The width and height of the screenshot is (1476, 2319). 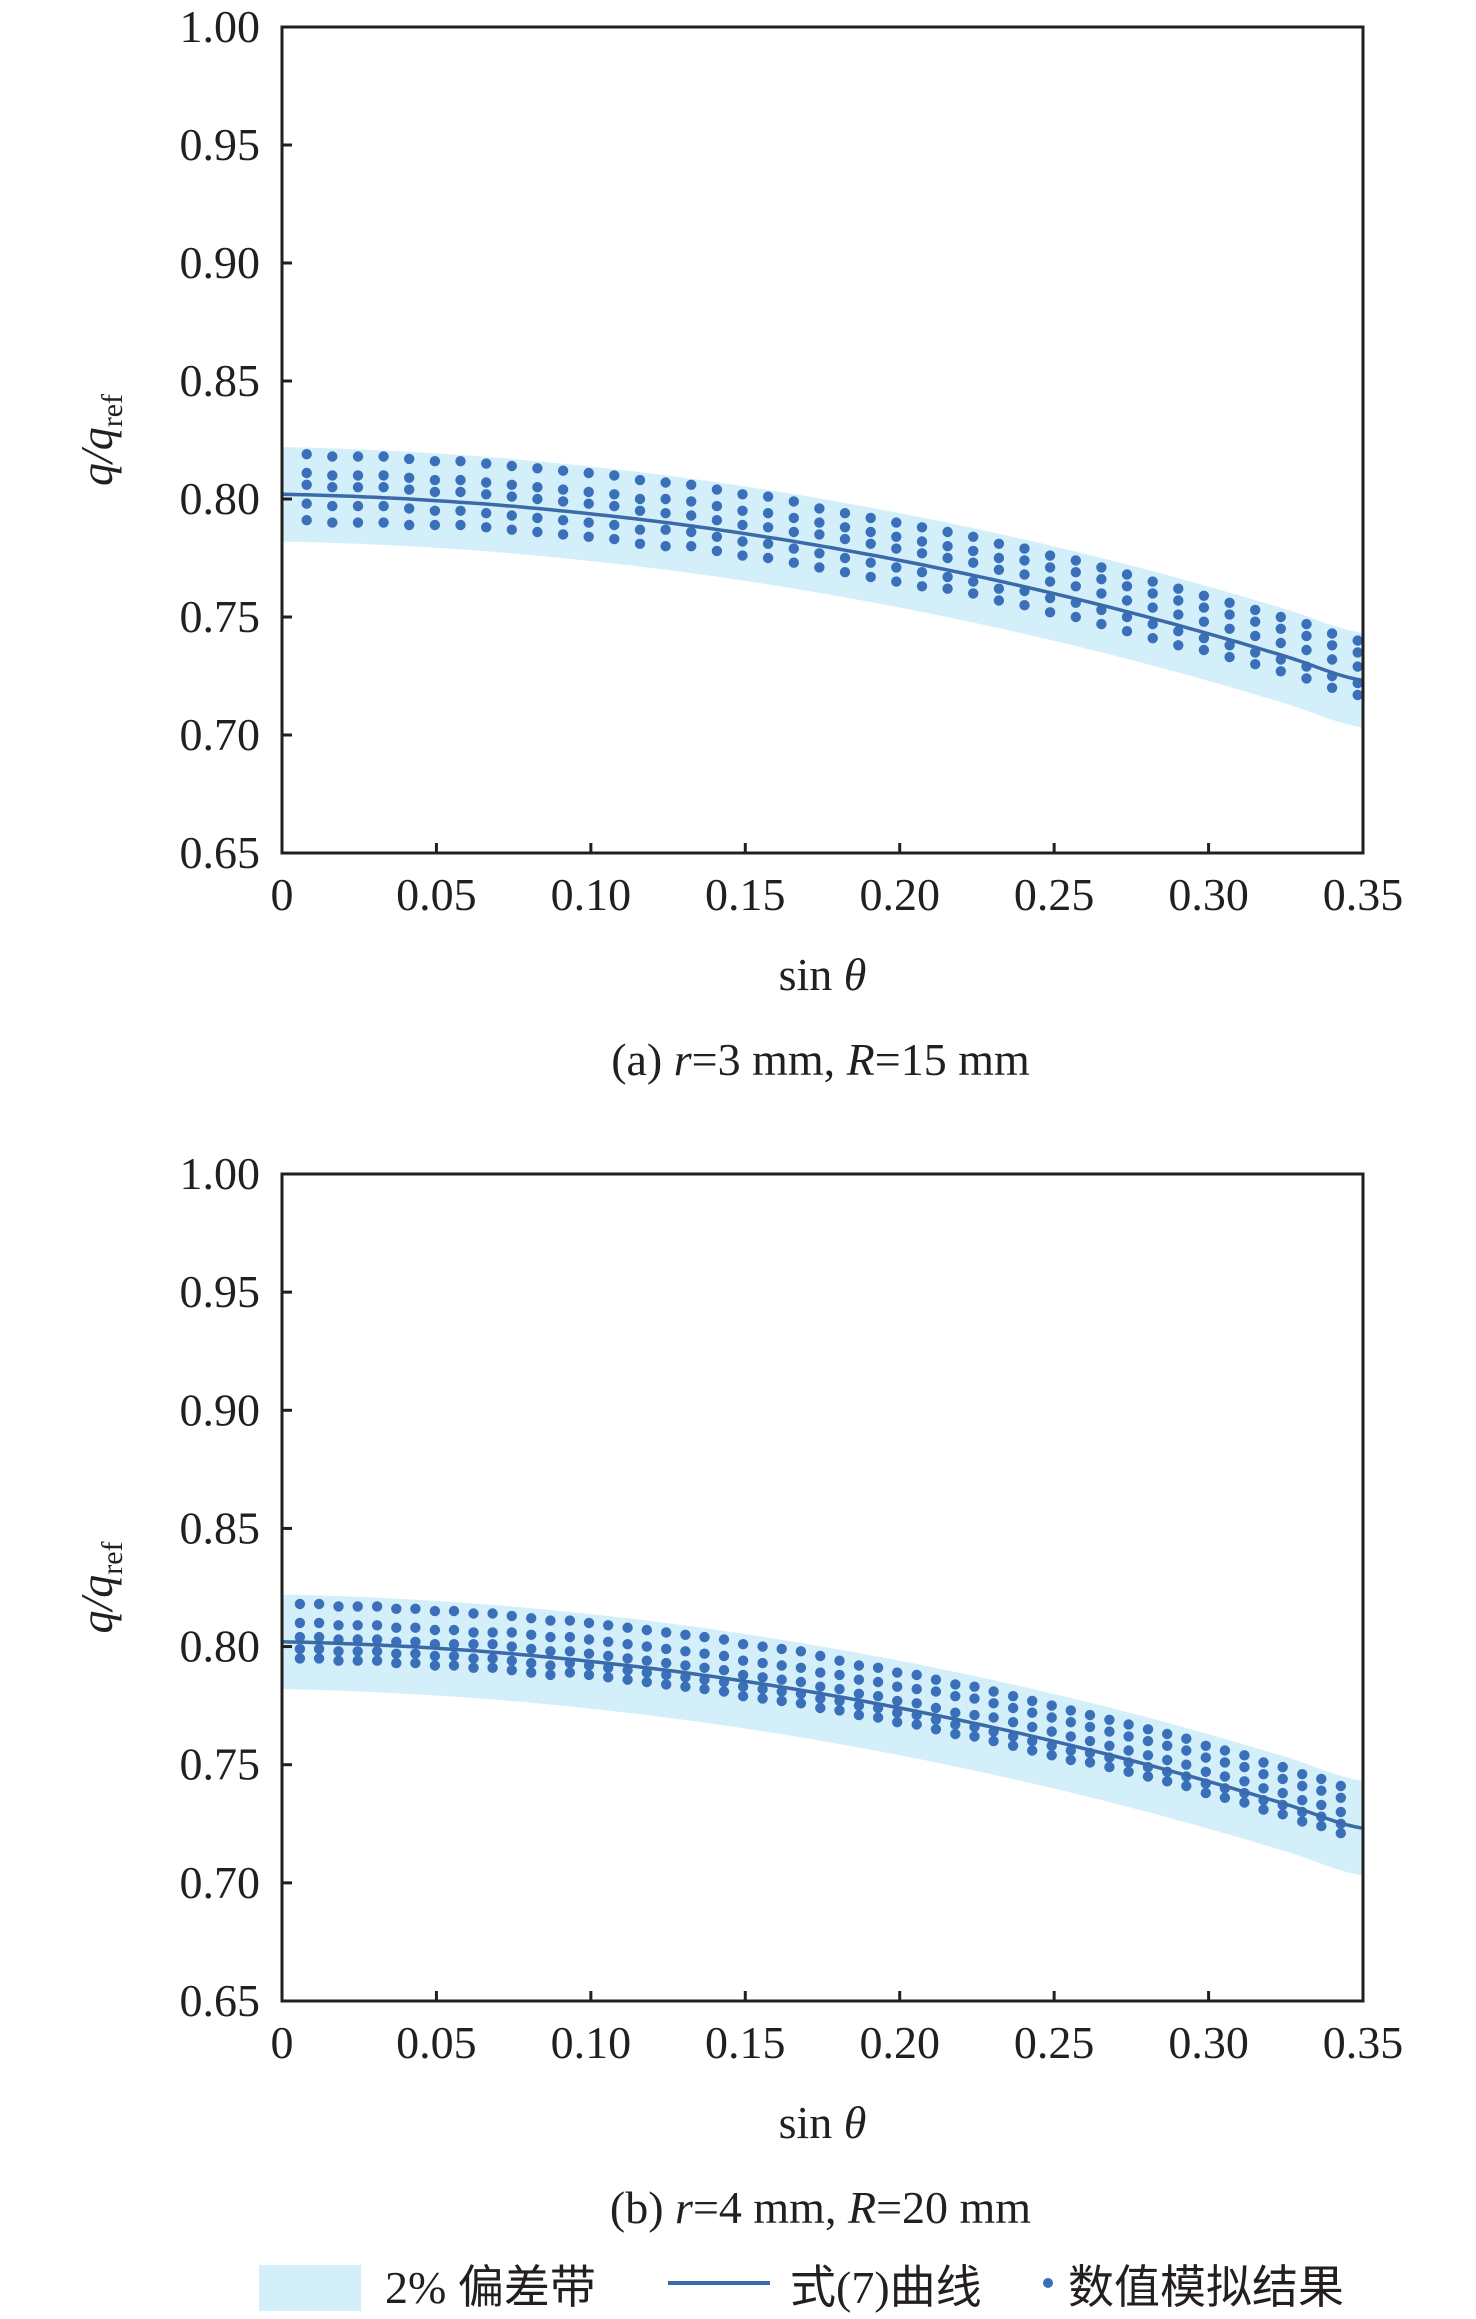 What do you see at coordinates (822, 1735) in the screenshot?
I see `equation-curve` at bounding box center [822, 1735].